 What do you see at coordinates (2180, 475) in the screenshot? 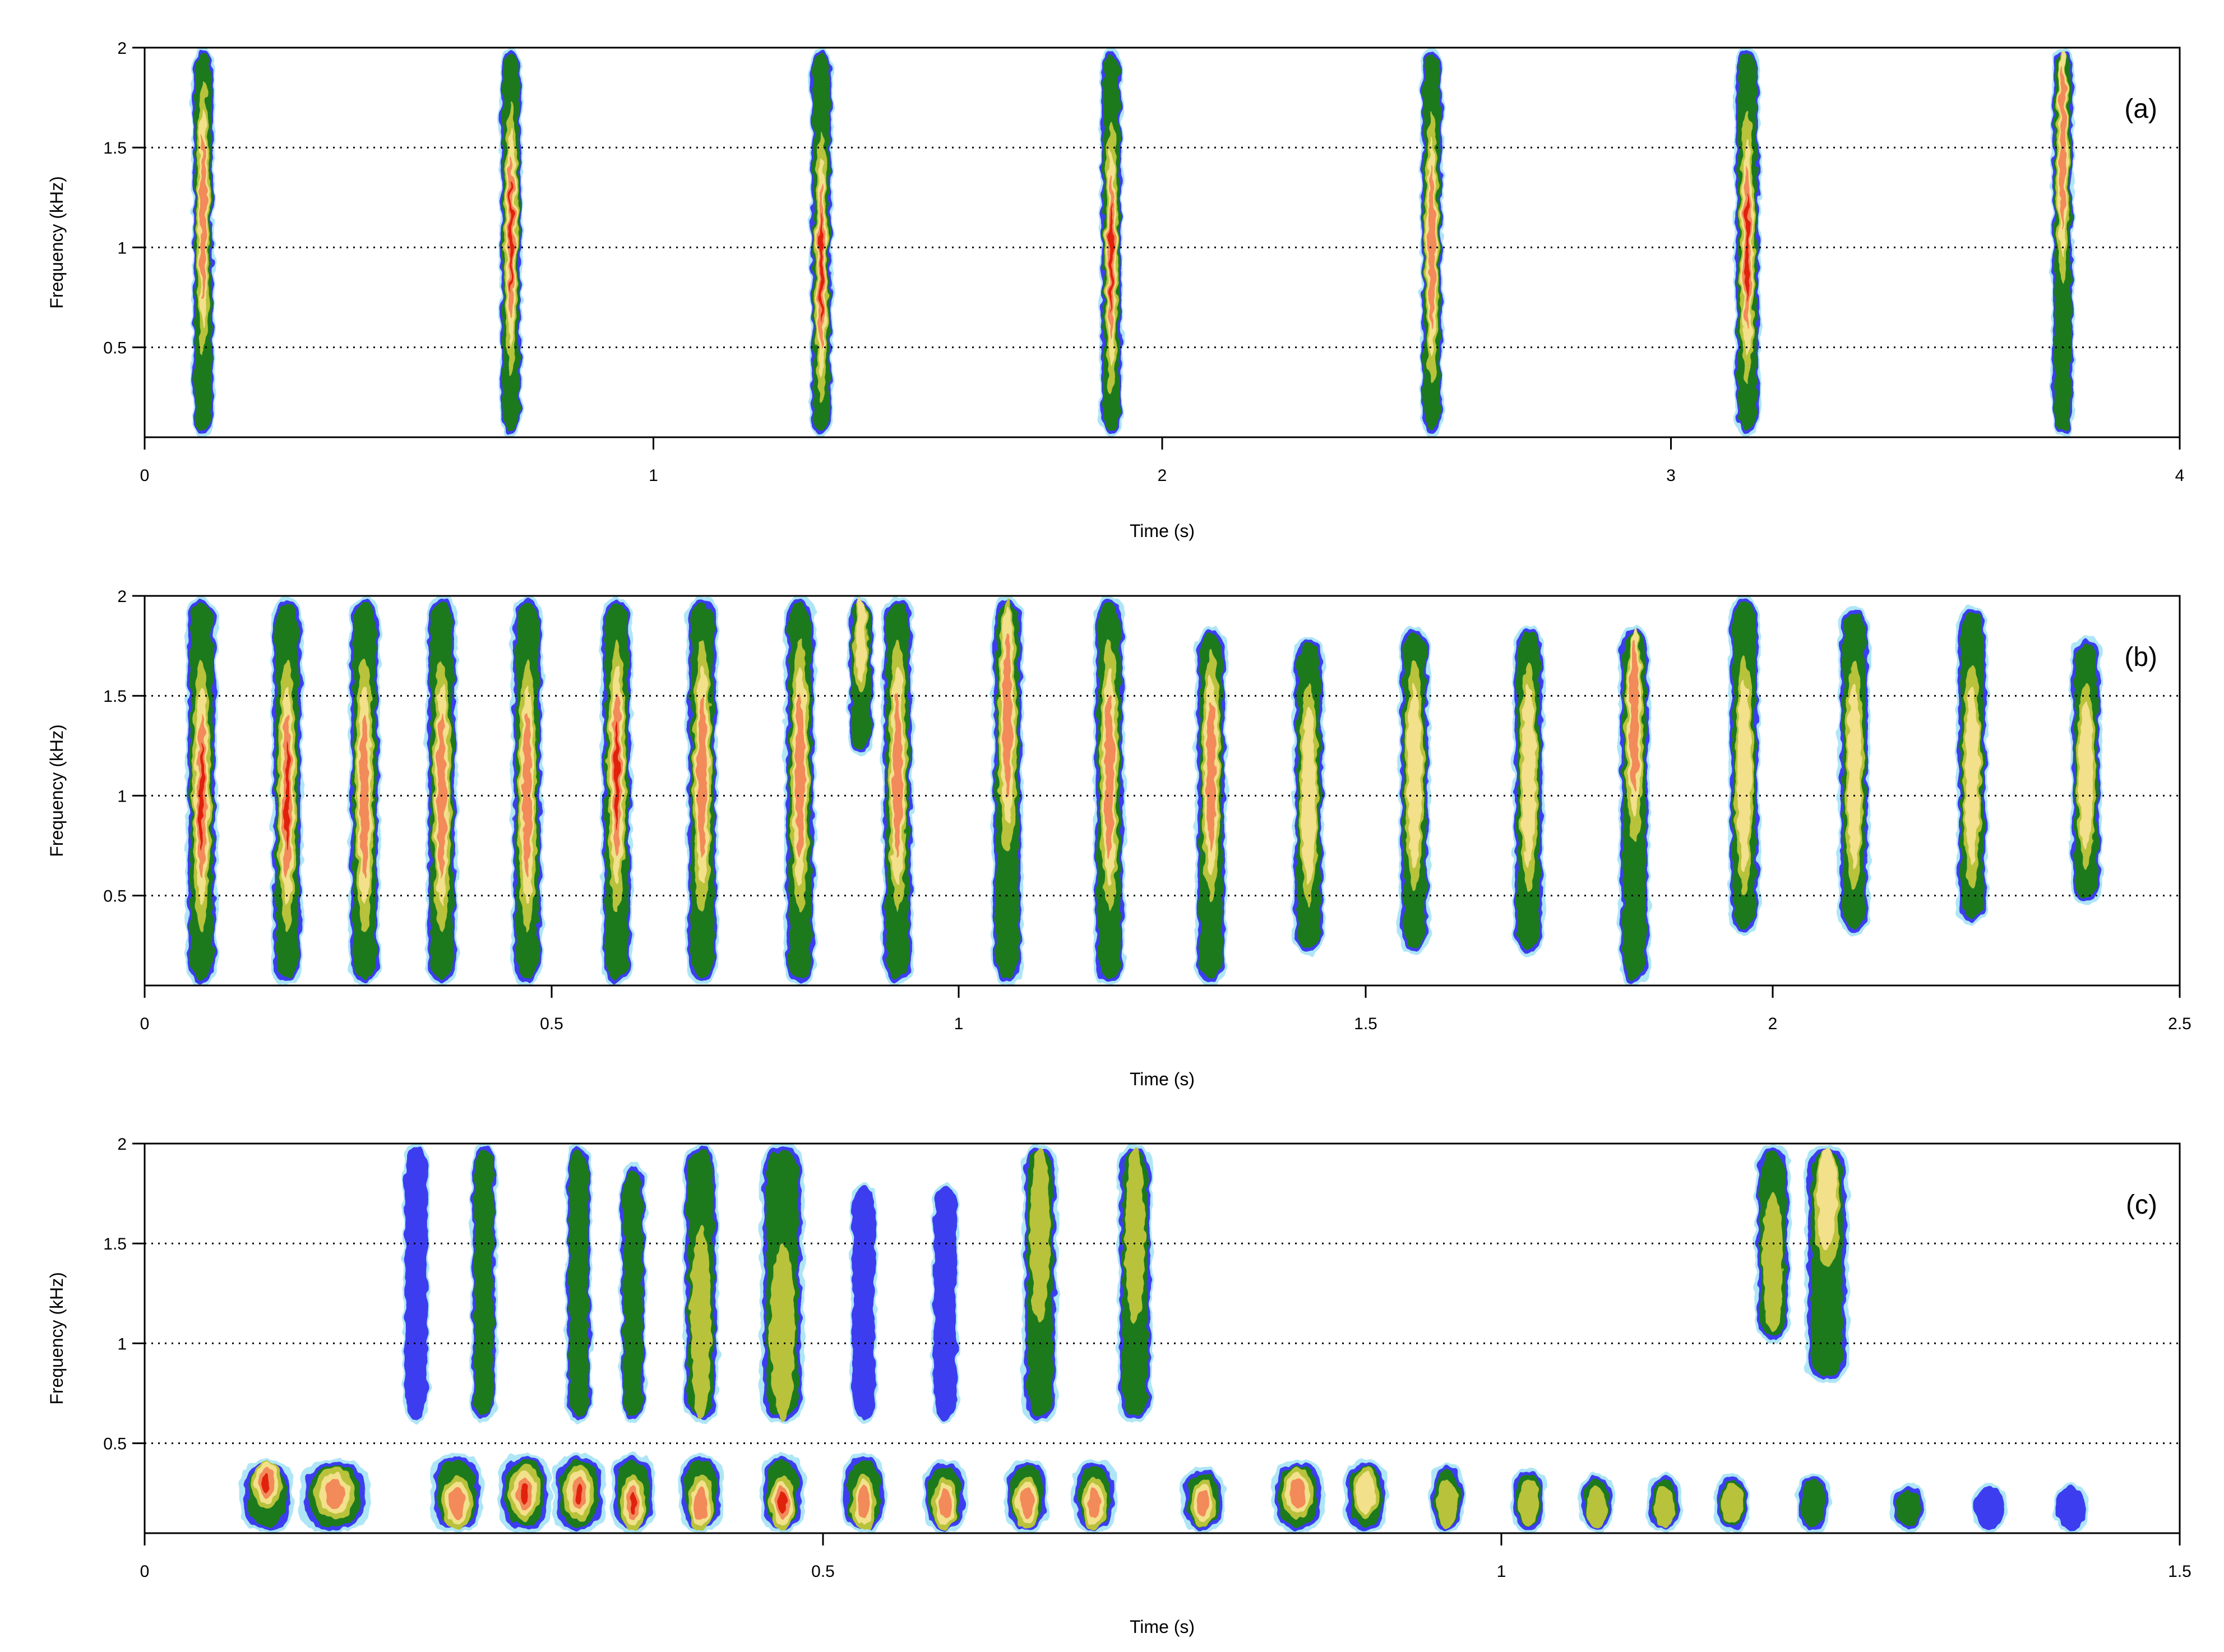
I see `x-tick-label: 4` at bounding box center [2180, 475].